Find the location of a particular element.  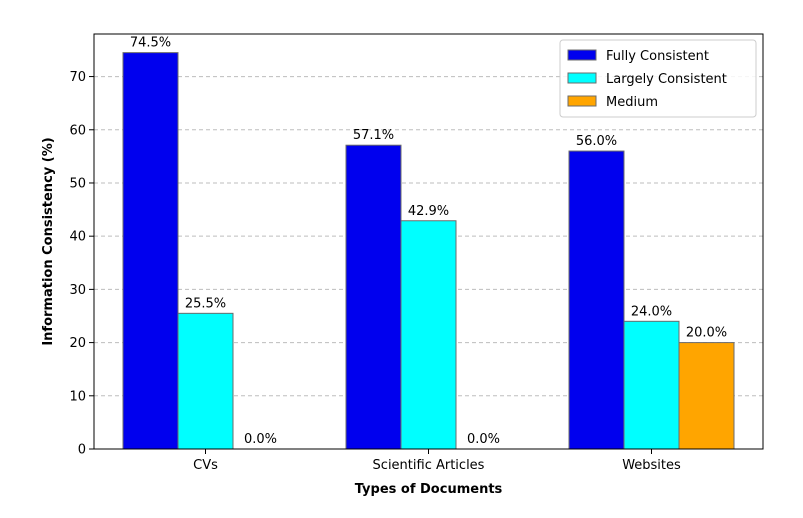

legend: Fully Consistent Largely Consistent Medium is located at coordinates (658, 78).